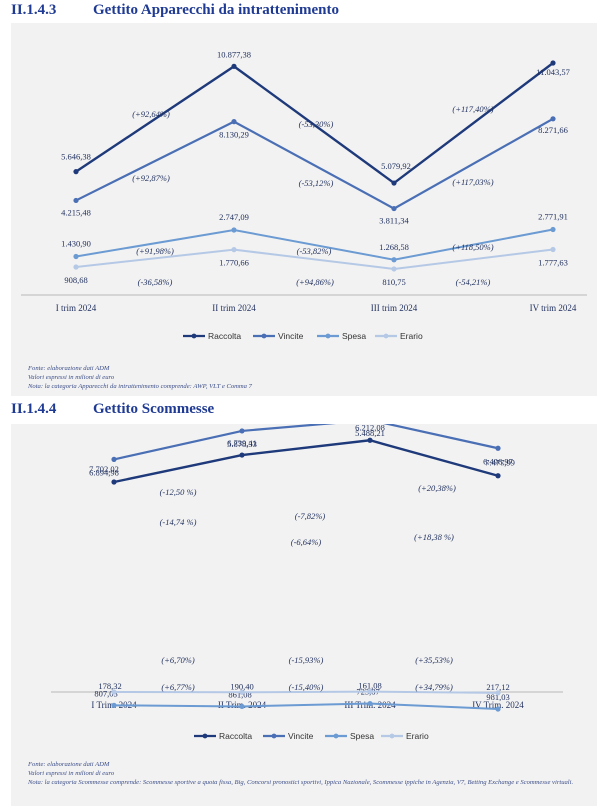 This screenshot has height=811, width=615. Describe the element at coordinates (234, 308) in the screenshot. I see `x-tick-label: II trim 2024` at that location.